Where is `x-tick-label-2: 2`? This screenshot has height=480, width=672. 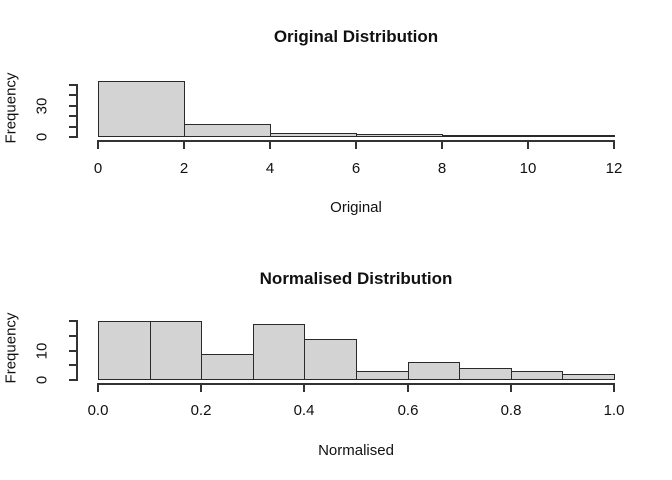
x-tick-label-2: 2 is located at coordinates (184, 168).